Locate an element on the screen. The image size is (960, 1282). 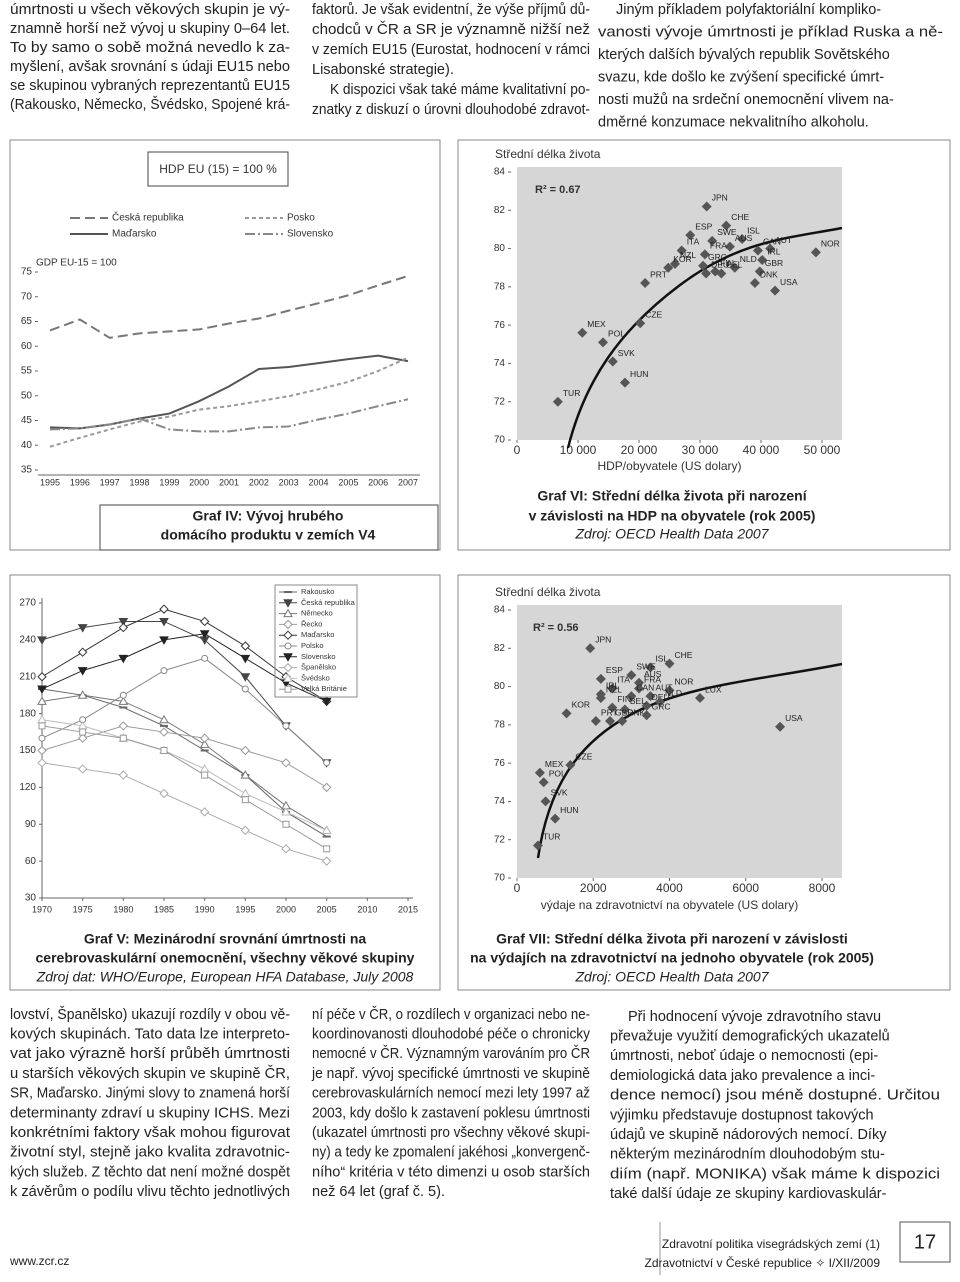
point-label: SWE is located at coordinates (727, 232).